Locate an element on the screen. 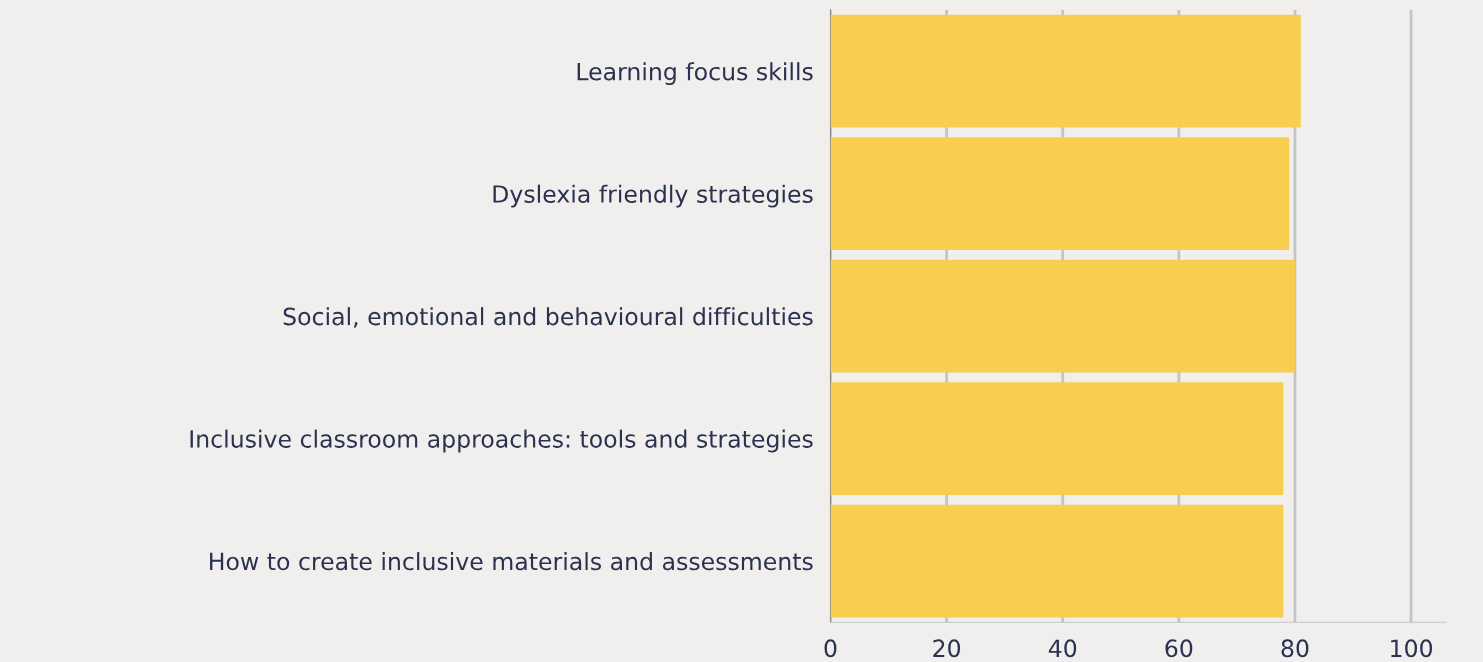 The width and height of the screenshot is (1483, 662). y-tick-label: Dyslexia friendly strategies is located at coordinates (653, 196).